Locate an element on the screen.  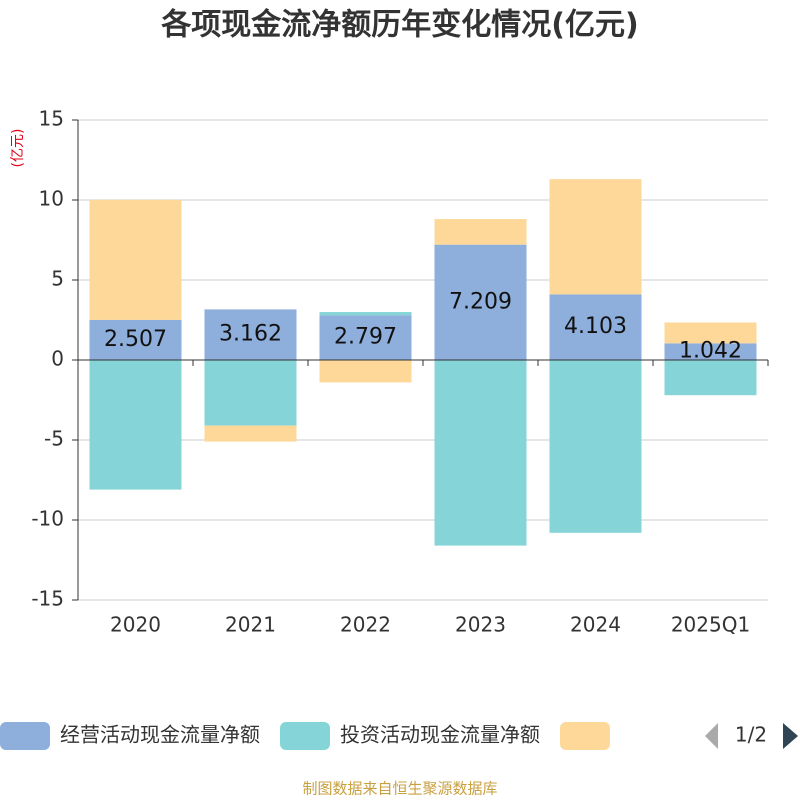
y-tick-label: -5 is located at coordinates (54, 439).